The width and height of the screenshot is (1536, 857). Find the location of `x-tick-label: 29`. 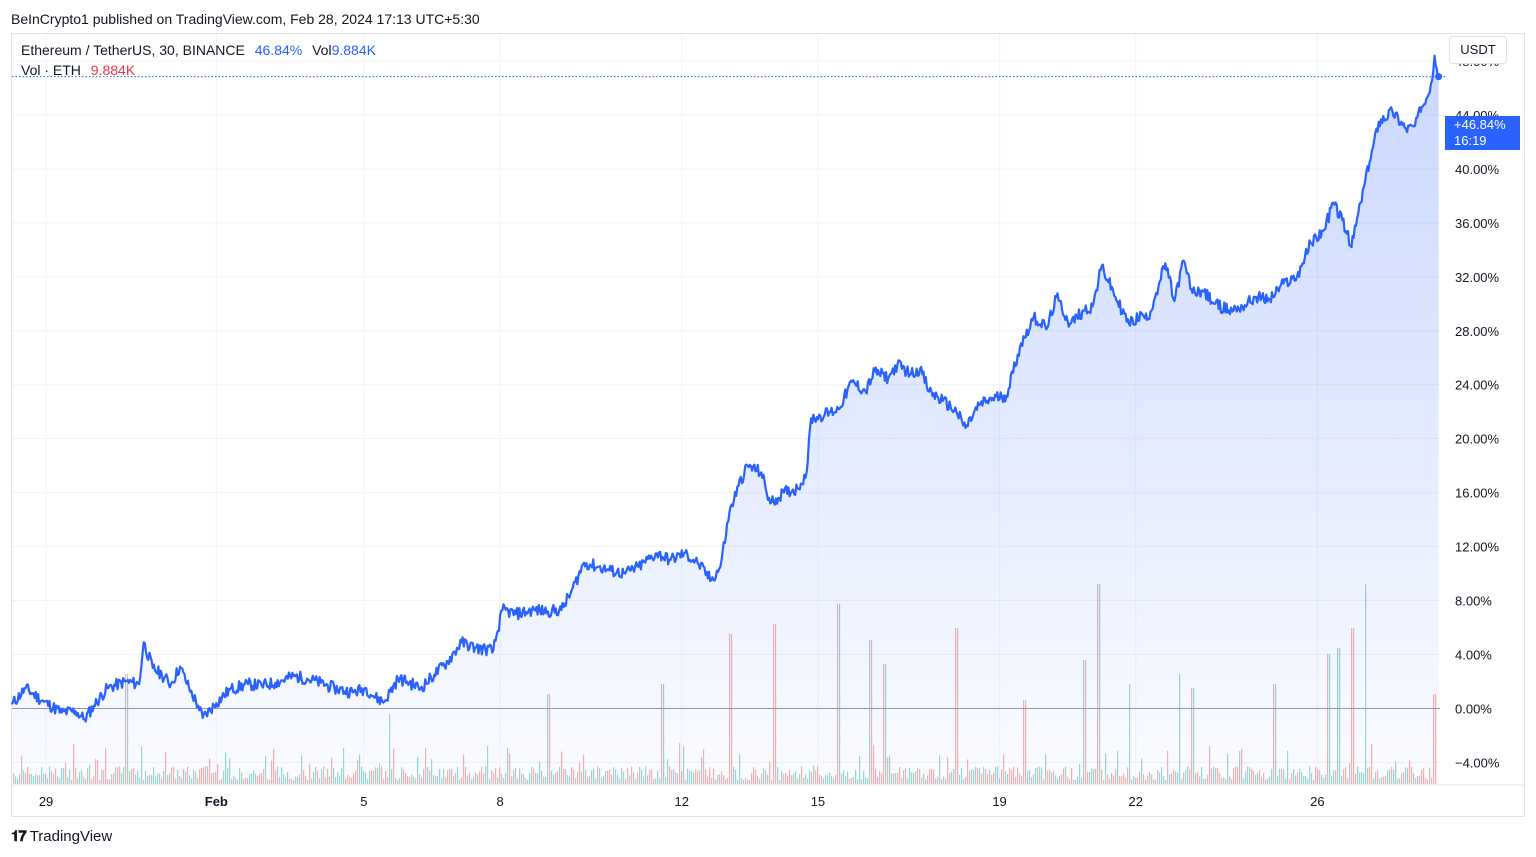

x-tick-label: 29 is located at coordinates (46, 801).